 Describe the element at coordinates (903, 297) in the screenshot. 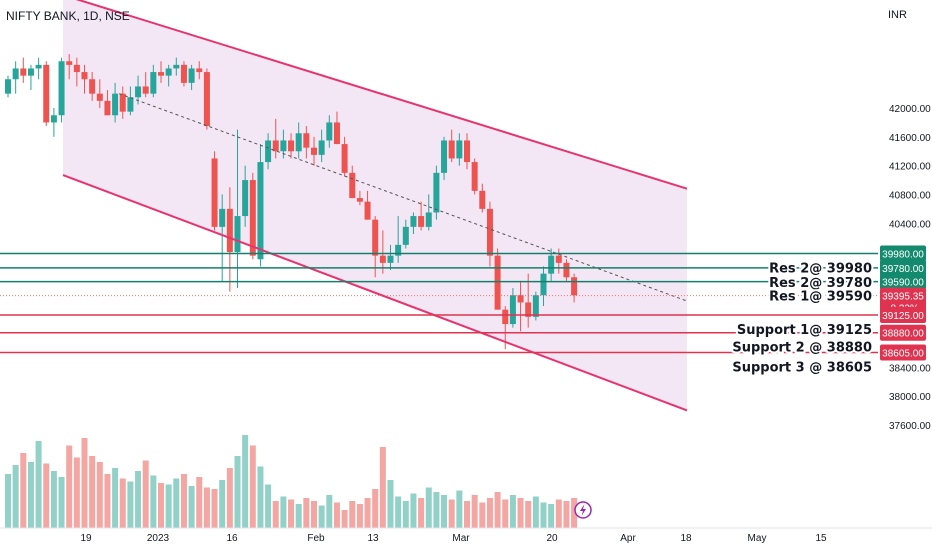

I see `last-price-label: 39395.35` at that location.